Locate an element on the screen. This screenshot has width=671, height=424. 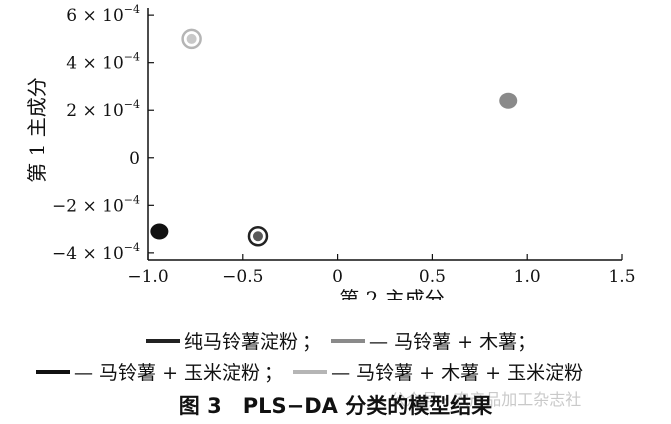
legend-label-3: — 马铃薯 + 木薯 + 玉米淀粉 is located at coordinates (457, 373).